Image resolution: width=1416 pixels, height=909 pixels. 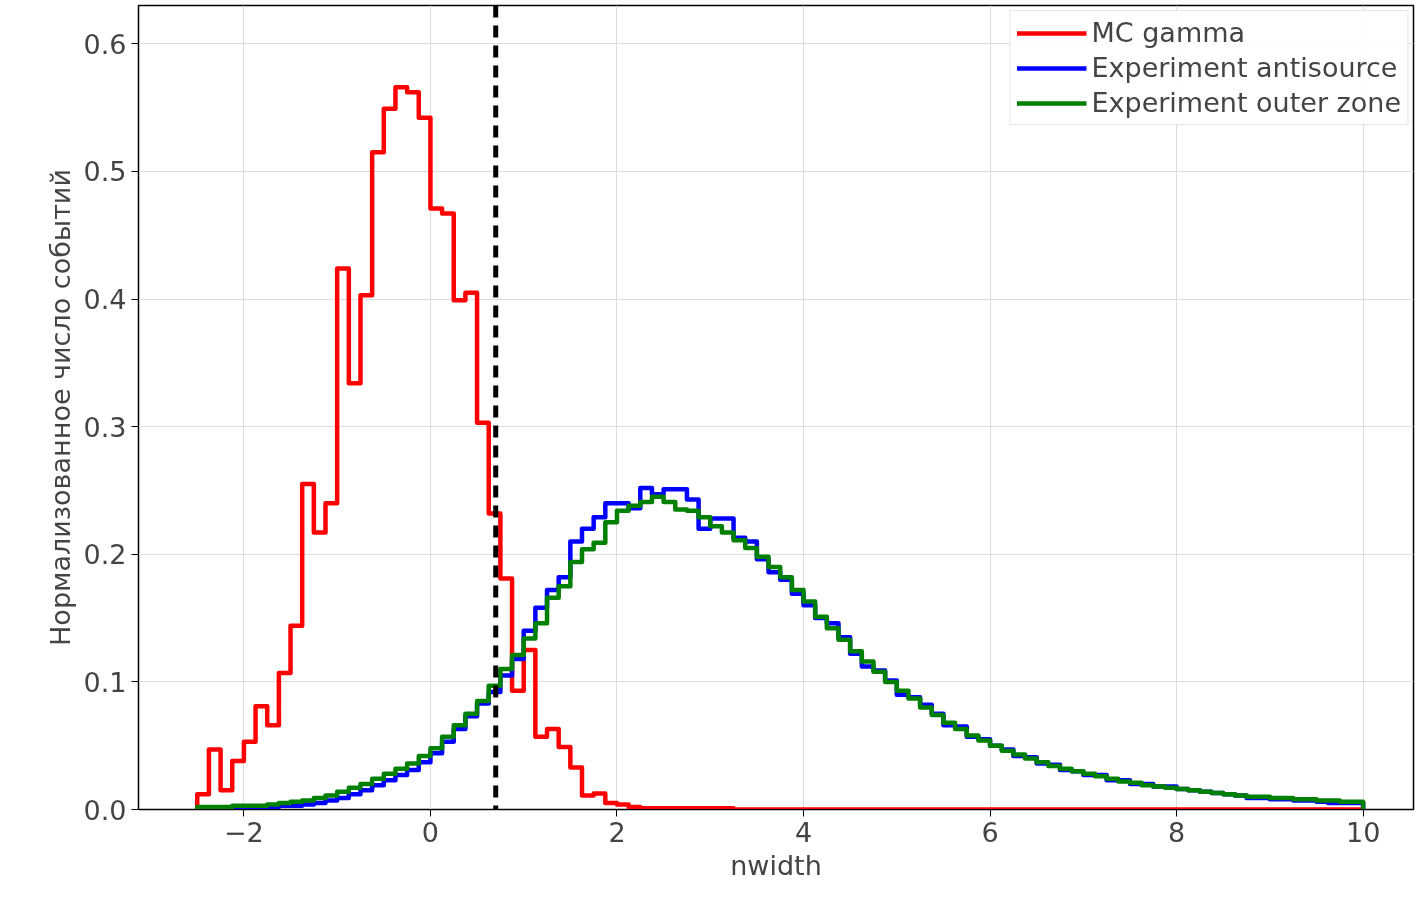 I want to click on y-tick-label: 0.2, so click(x=105, y=555).